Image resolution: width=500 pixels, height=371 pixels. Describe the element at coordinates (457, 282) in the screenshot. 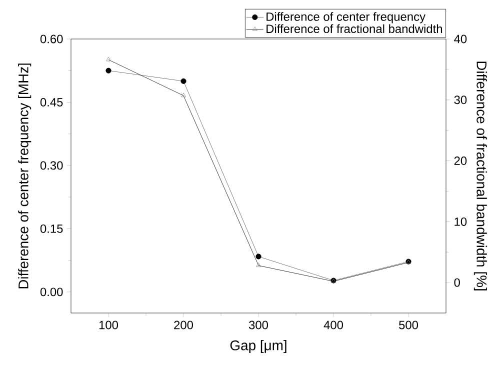

I see `y2-tick-label: 0` at that location.